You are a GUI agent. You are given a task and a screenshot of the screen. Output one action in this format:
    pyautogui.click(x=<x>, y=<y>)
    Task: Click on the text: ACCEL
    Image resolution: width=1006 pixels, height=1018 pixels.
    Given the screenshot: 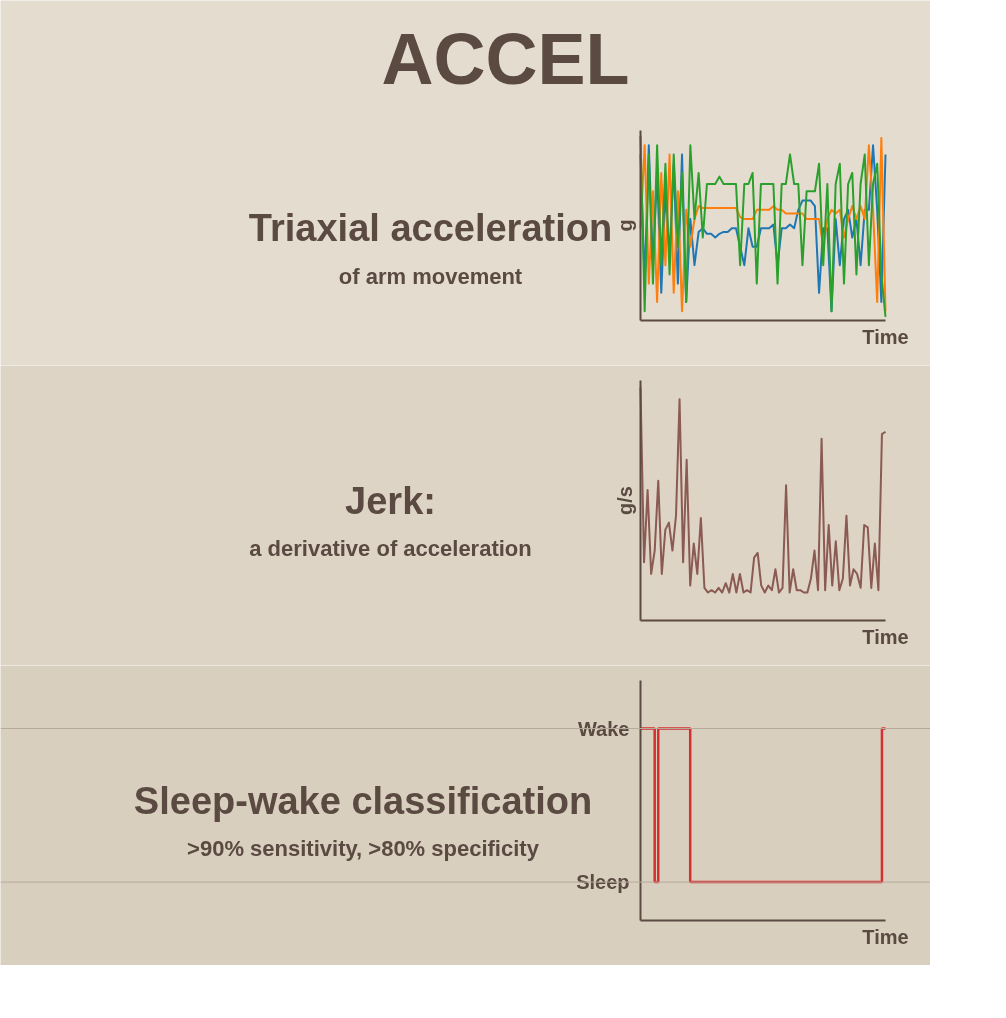 What is the action you would take?
    pyautogui.click(x=505, y=58)
    